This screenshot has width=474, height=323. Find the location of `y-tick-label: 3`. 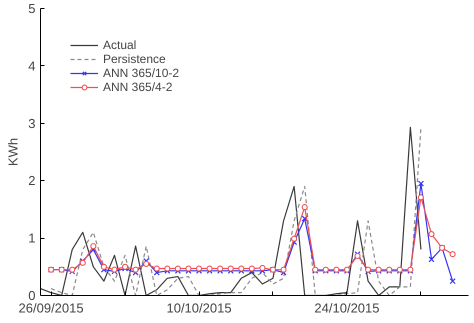

y-tick-label: 3 is located at coordinates (32, 123).